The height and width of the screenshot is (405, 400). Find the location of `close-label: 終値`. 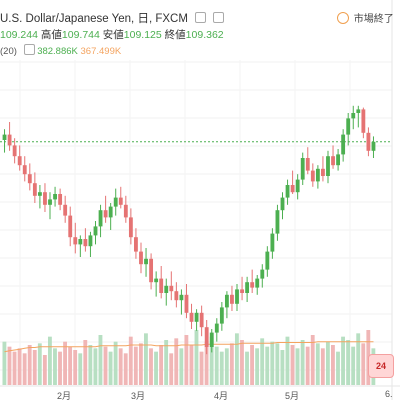

close-label: 終値 is located at coordinates (175, 35).